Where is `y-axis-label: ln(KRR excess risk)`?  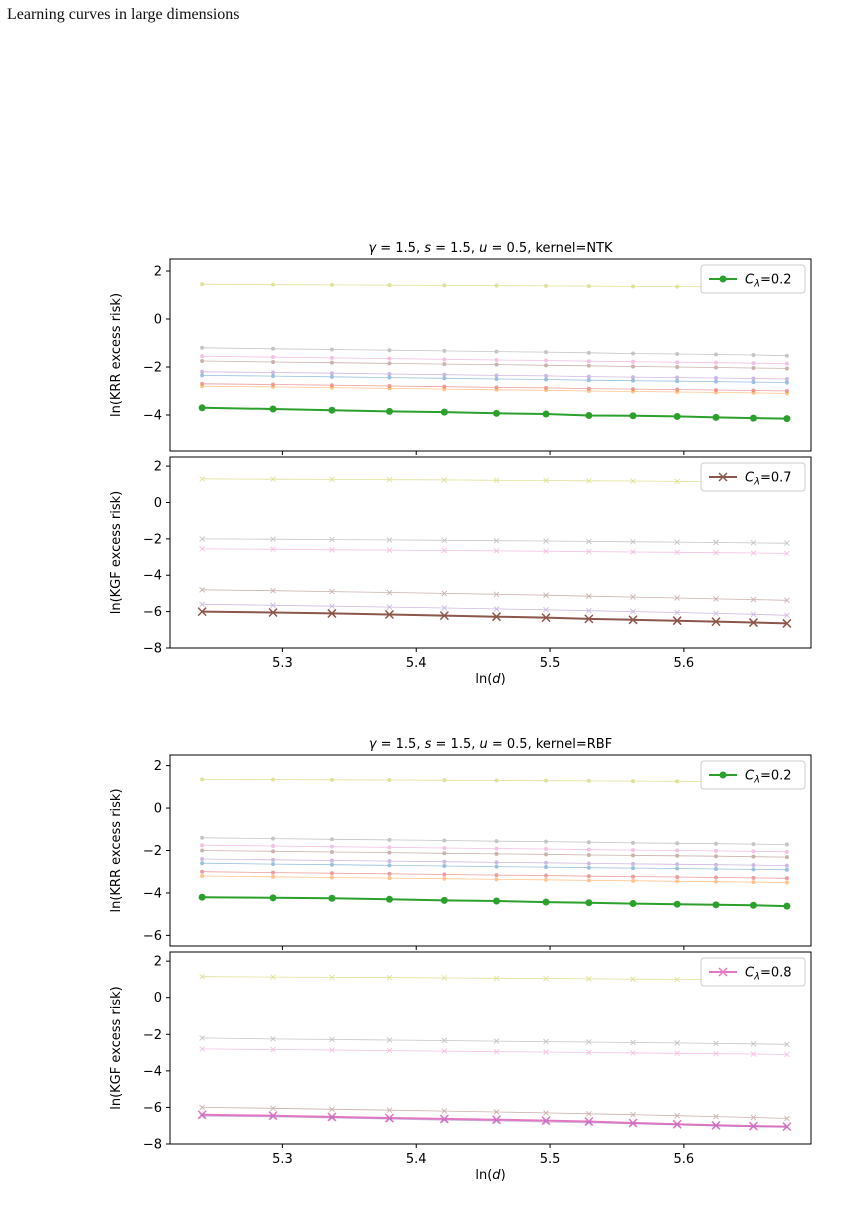
y-axis-label: ln(KRR excess risk) is located at coordinates (116, 850).